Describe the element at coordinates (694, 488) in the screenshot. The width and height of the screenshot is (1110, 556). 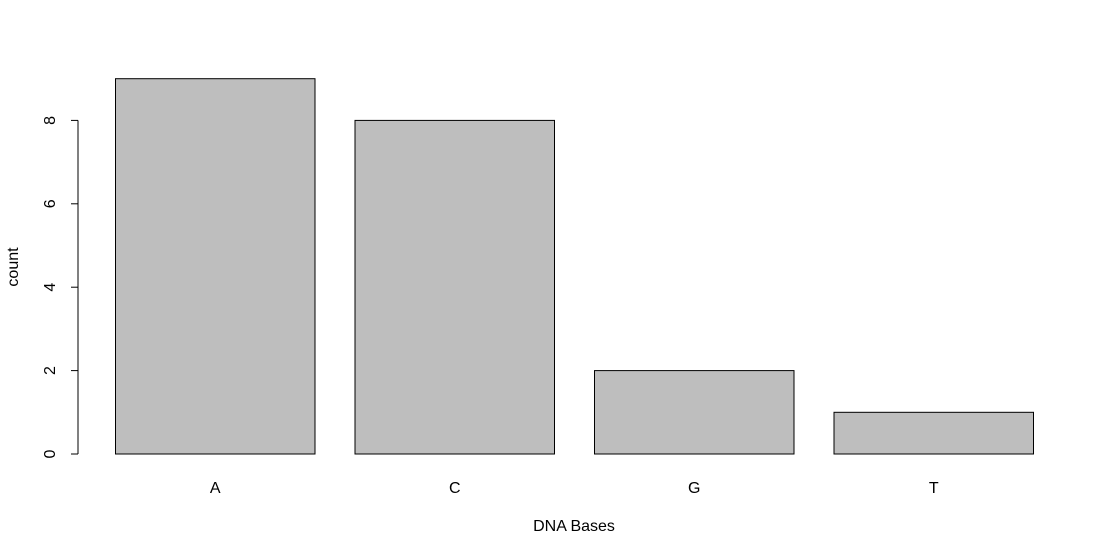
I see `x-tick-label: G` at that location.